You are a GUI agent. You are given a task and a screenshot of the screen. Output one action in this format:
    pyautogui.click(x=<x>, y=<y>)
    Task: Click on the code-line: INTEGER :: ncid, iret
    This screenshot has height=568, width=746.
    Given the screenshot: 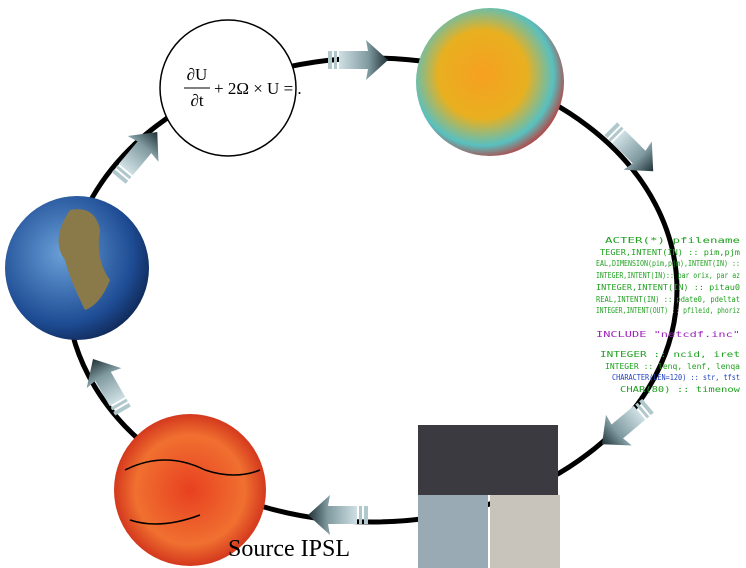 What is the action you would take?
    pyautogui.click(x=670, y=354)
    